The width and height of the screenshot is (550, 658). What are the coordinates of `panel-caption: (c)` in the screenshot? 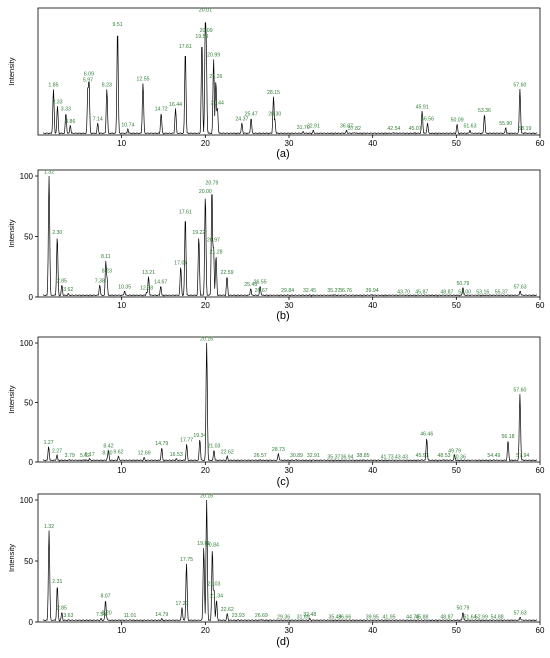 It's located at (283, 482).